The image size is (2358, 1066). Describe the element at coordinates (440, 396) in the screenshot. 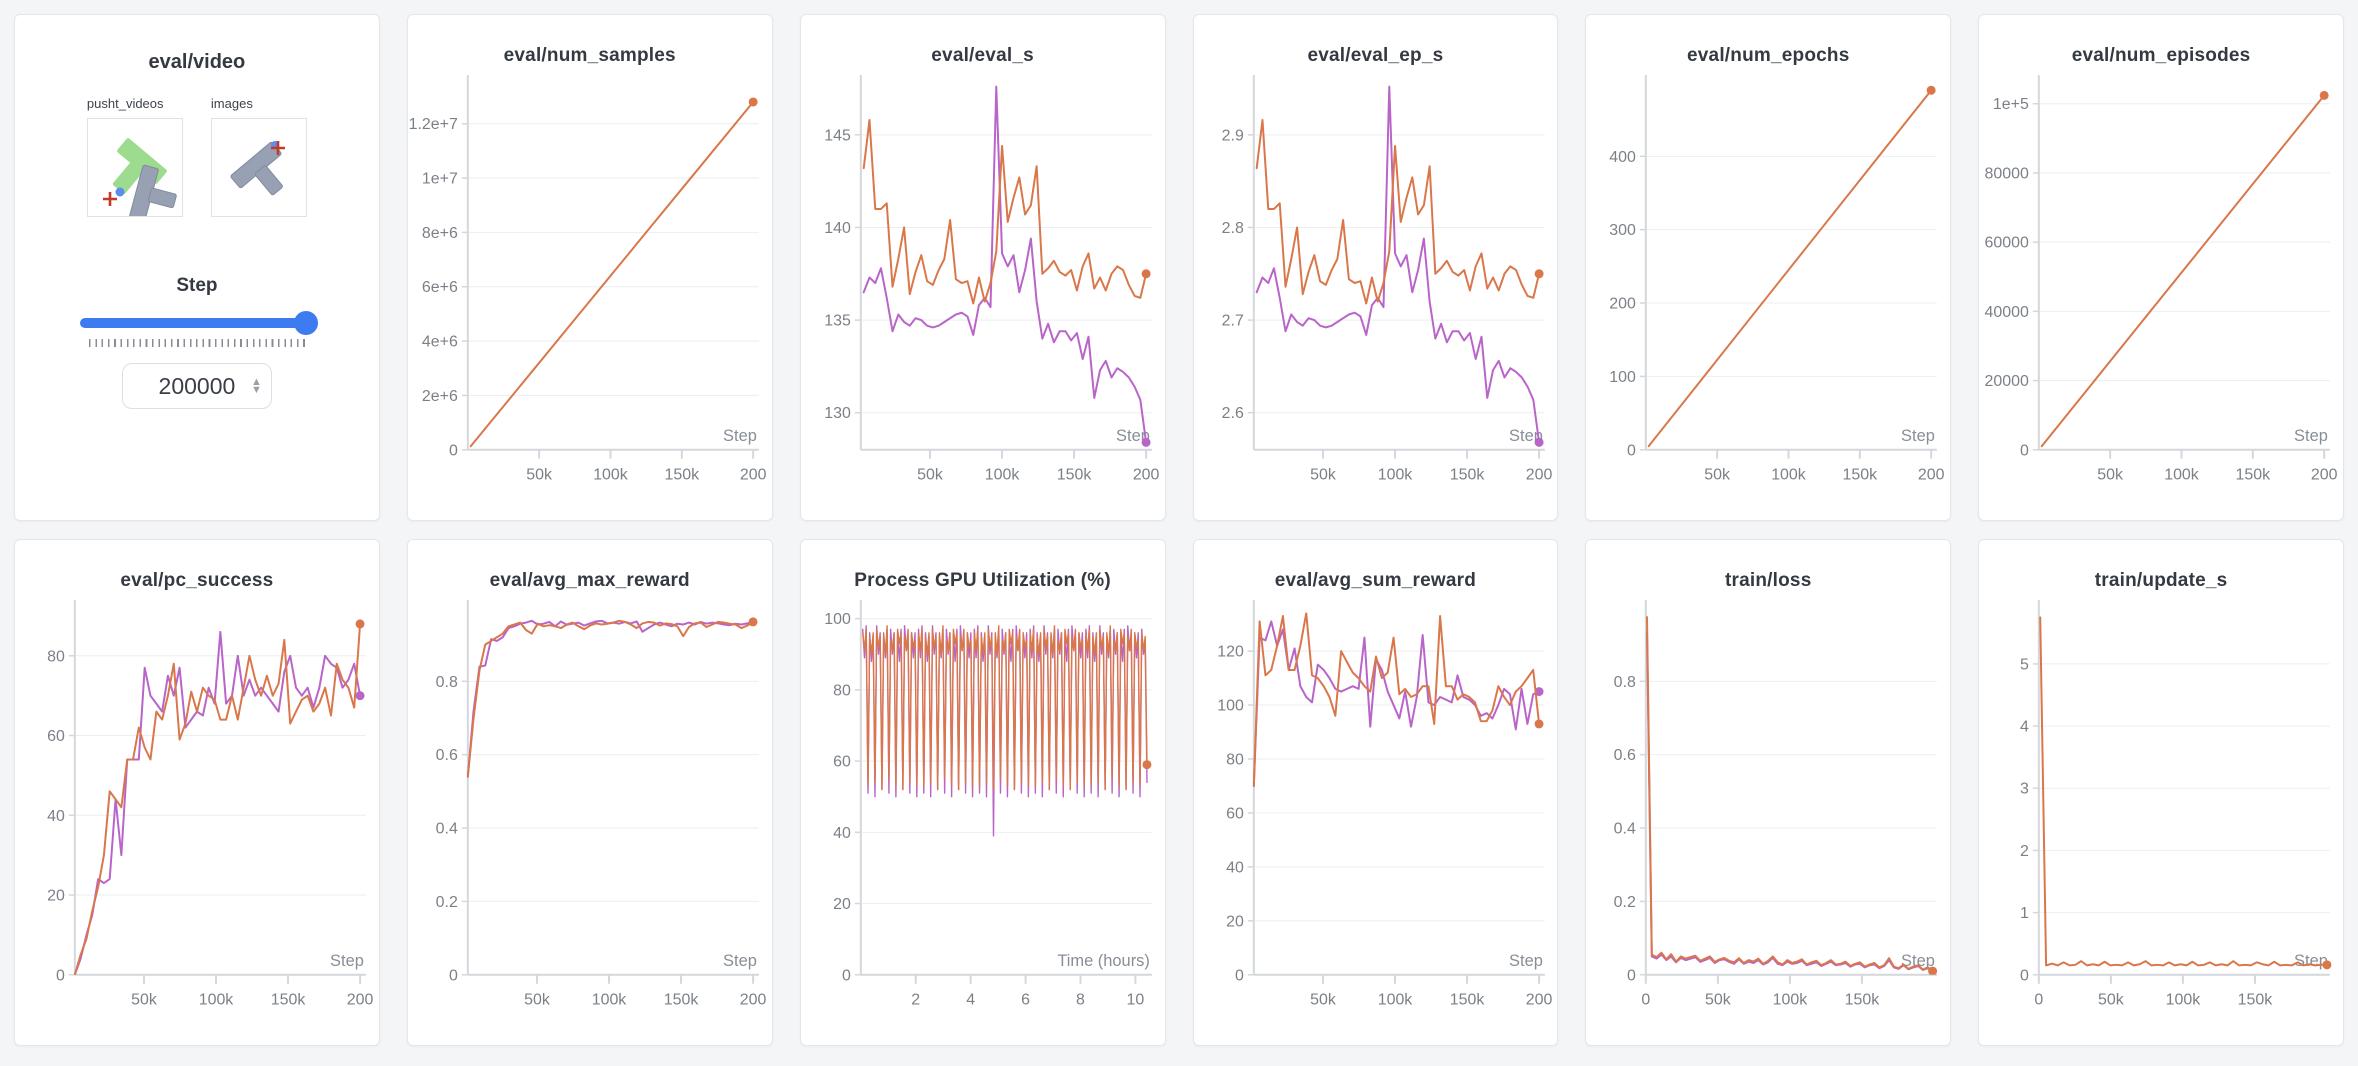

I see `svg-text: 2e+6` at that location.